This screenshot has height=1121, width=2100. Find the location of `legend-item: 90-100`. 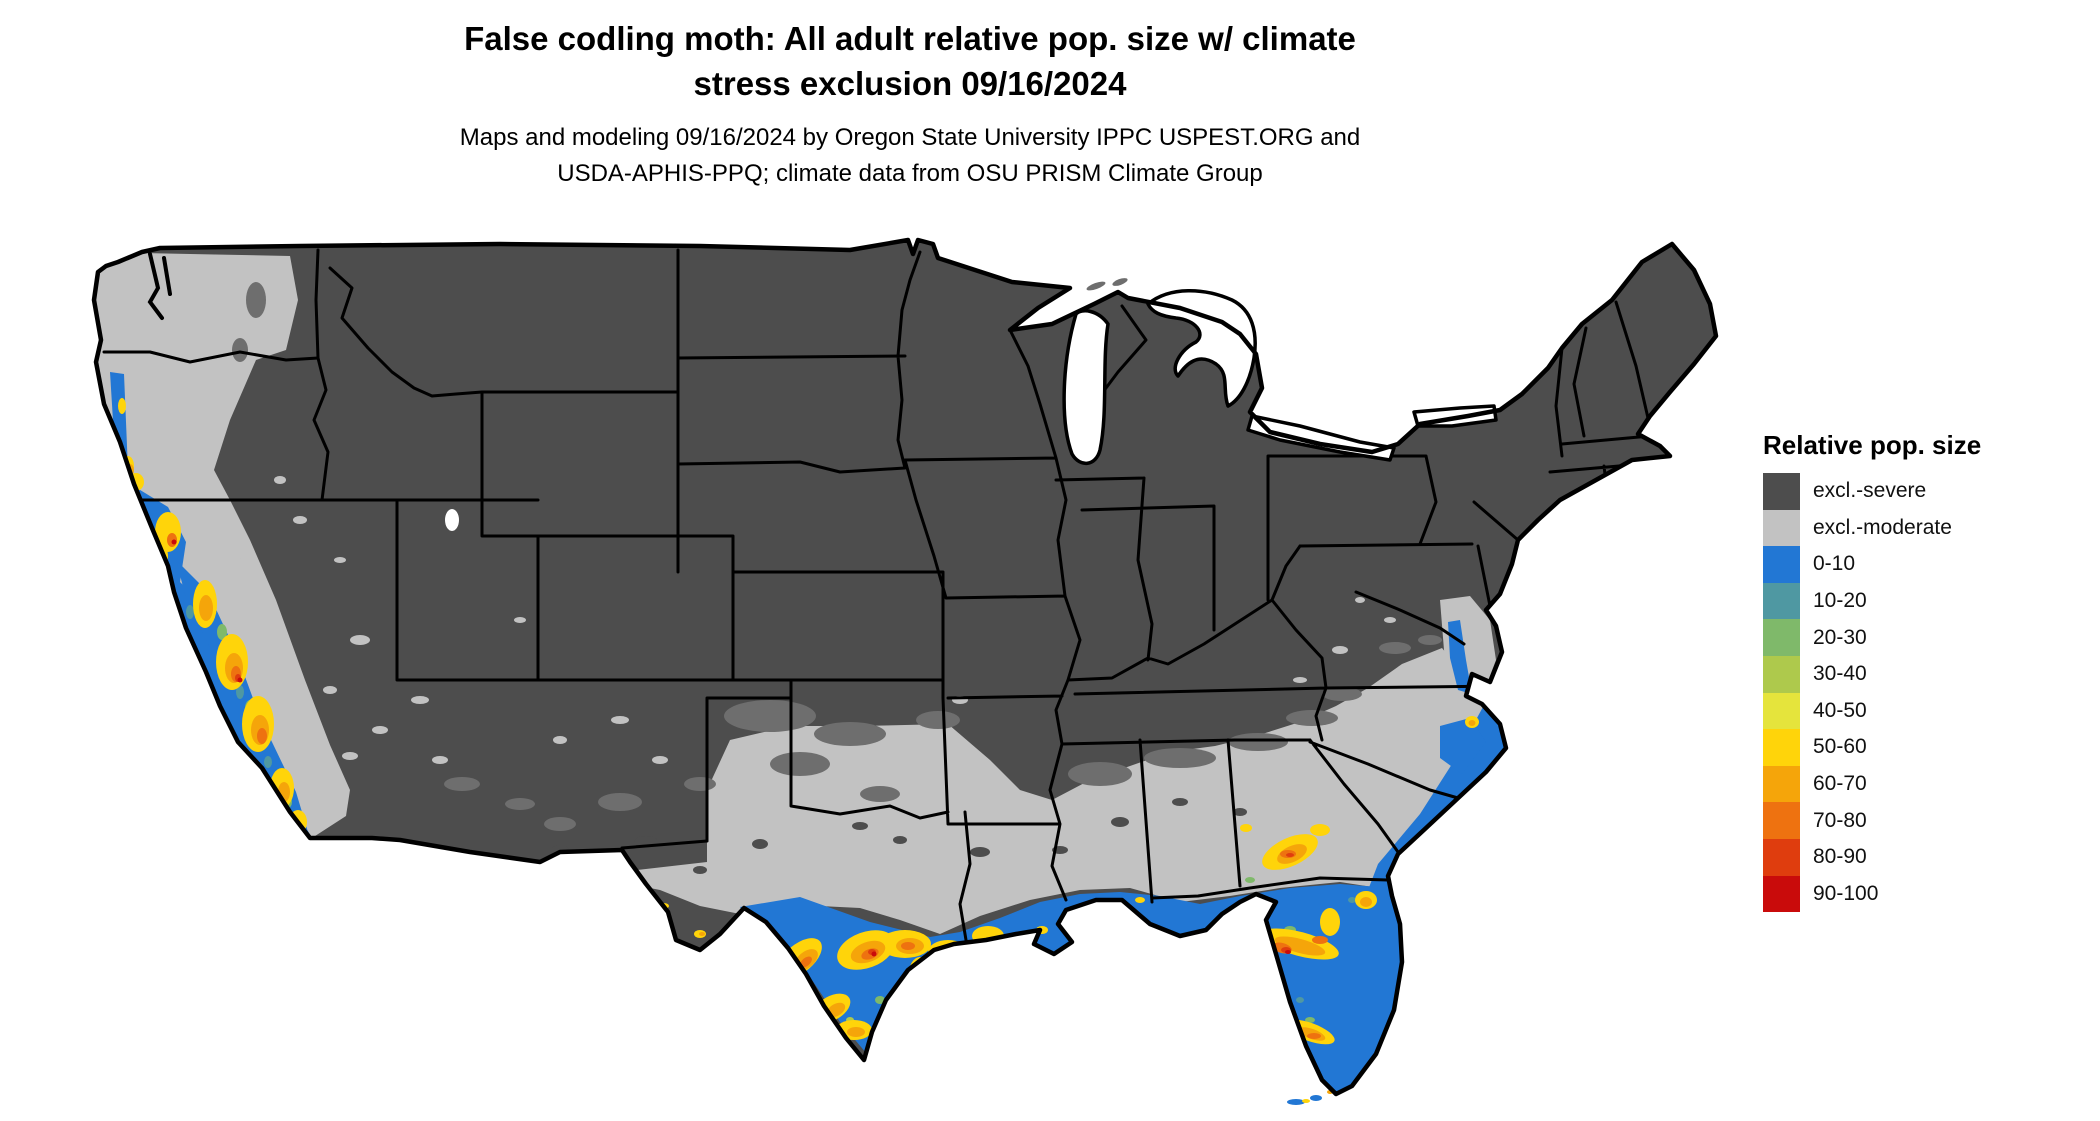

legend-item: 90-100 is located at coordinates (1872, 894).